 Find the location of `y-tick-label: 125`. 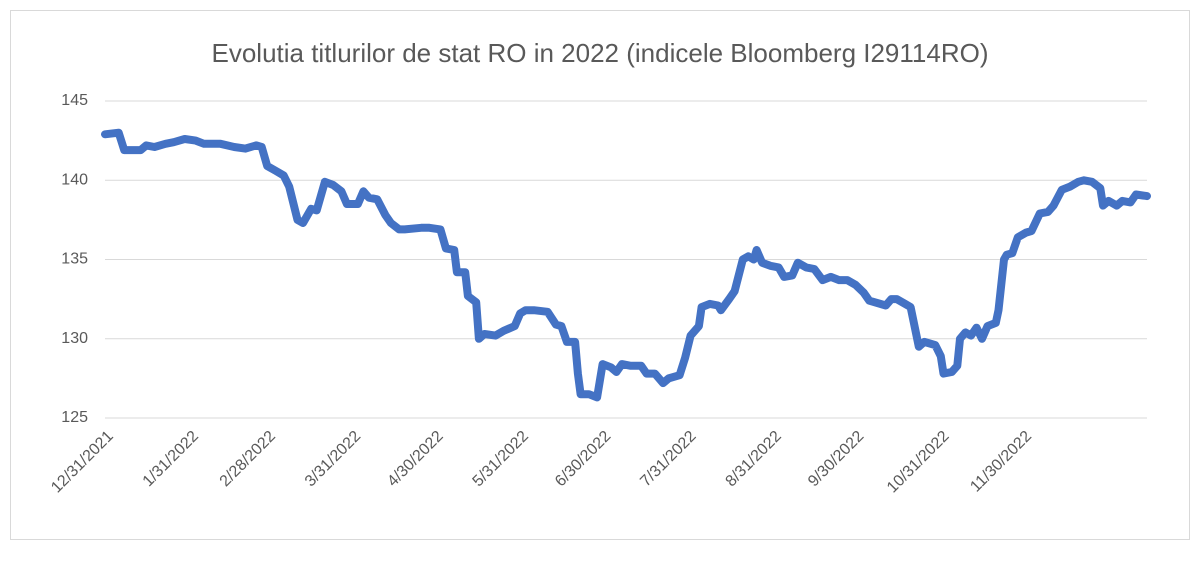

y-tick-label: 125 is located at coordinates (74, 417).